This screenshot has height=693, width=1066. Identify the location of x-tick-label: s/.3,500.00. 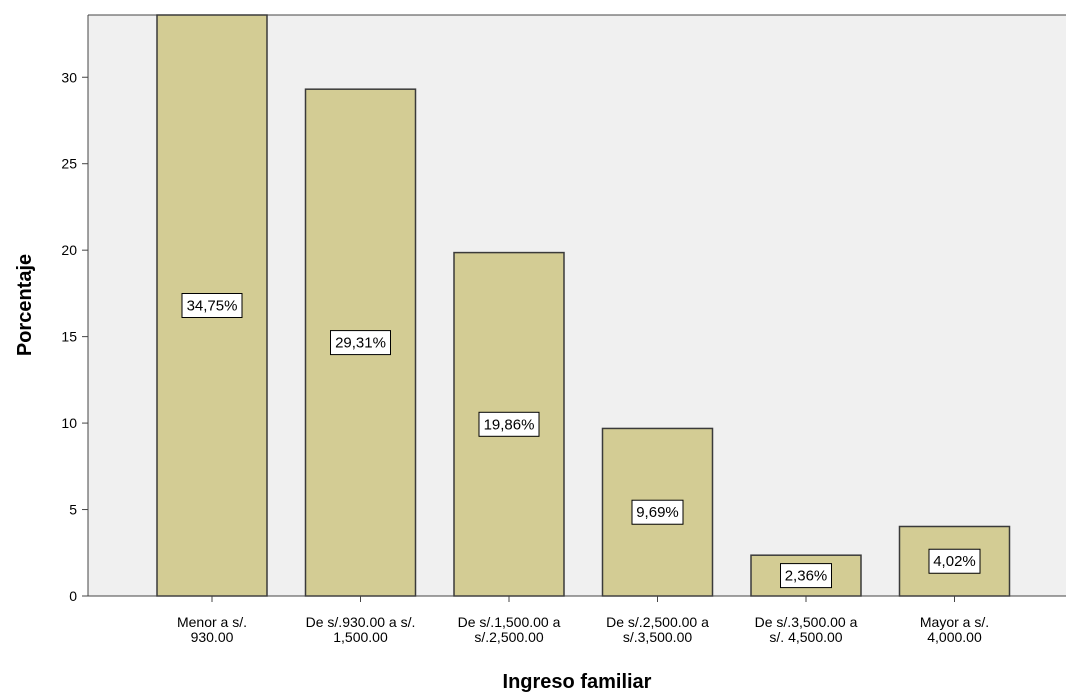
(657, 637).